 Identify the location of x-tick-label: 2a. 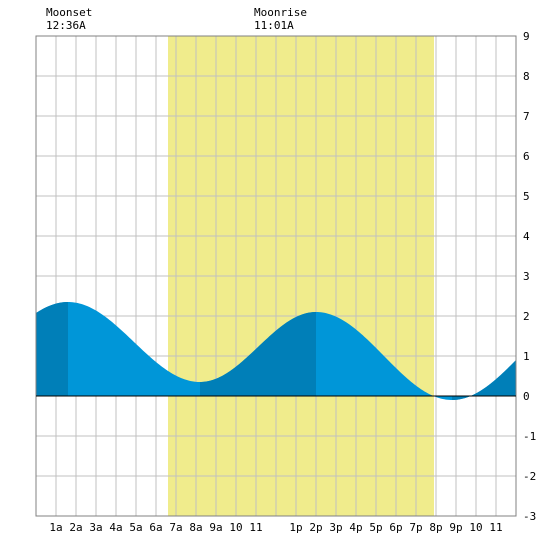
(75, 527).